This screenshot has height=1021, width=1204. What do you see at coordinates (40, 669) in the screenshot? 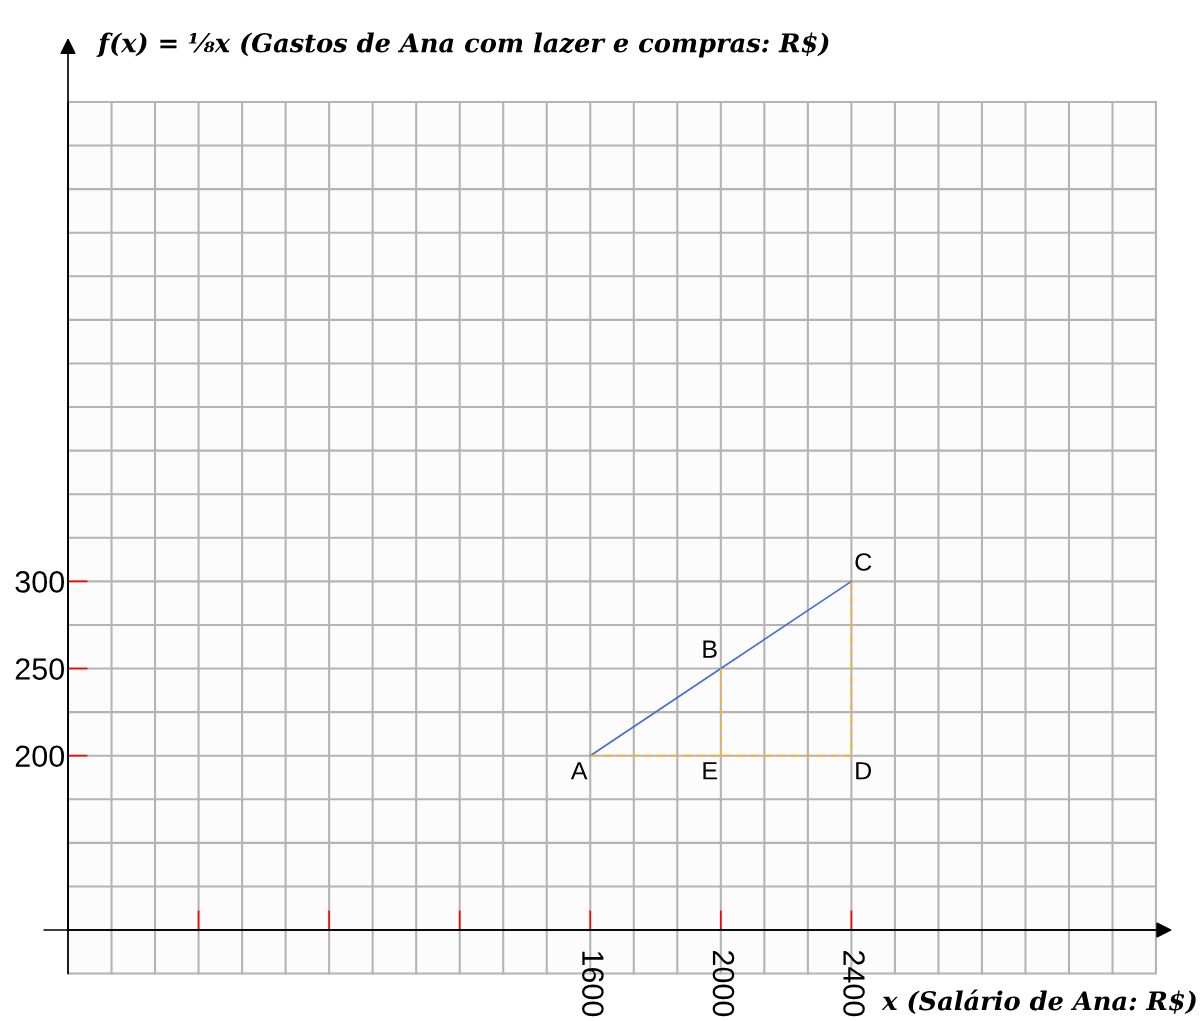
I see `y-tick-label: 250` at bounding box center [40, 669].